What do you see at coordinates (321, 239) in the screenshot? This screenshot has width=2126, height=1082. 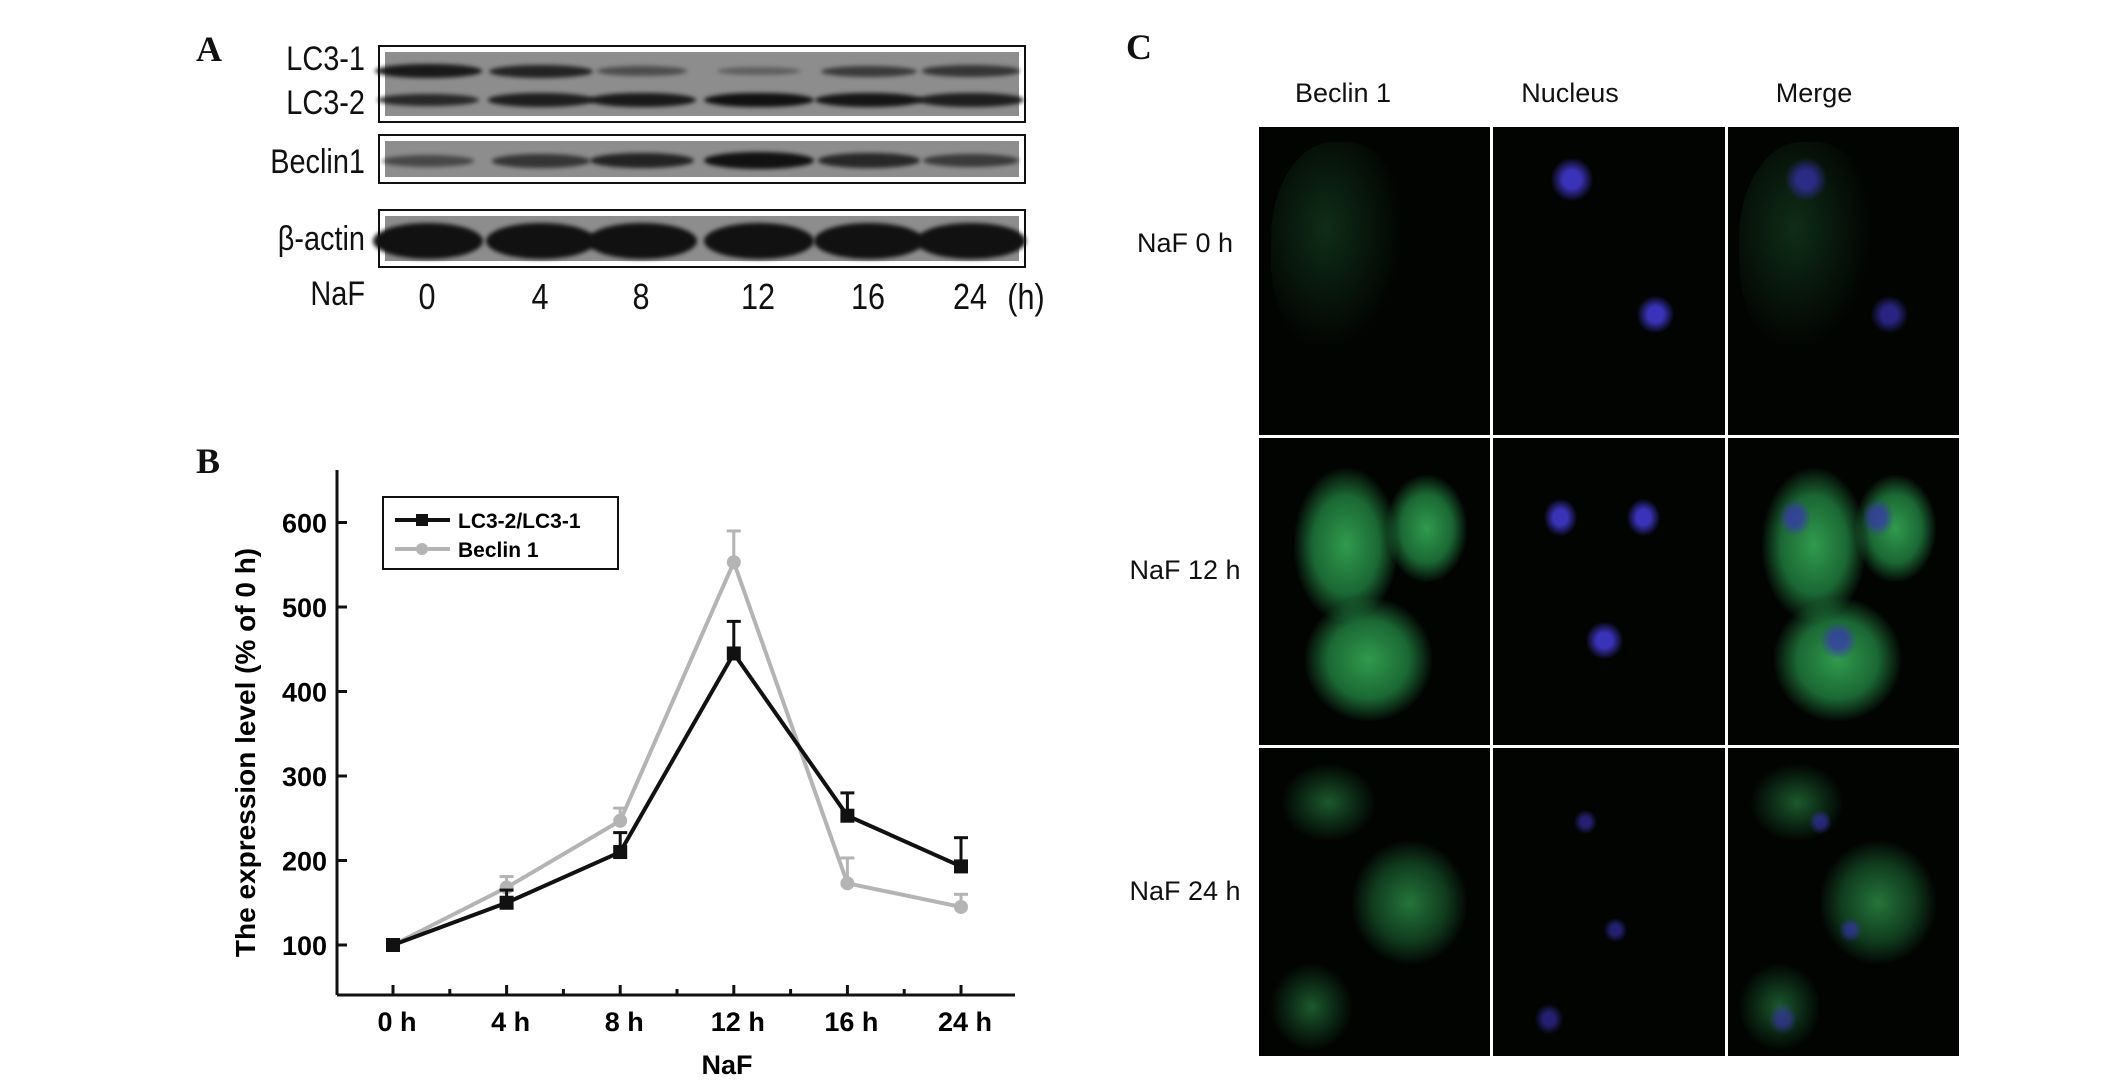 I see `blot-row-label: β-actin` at bounding box center [321, 239].